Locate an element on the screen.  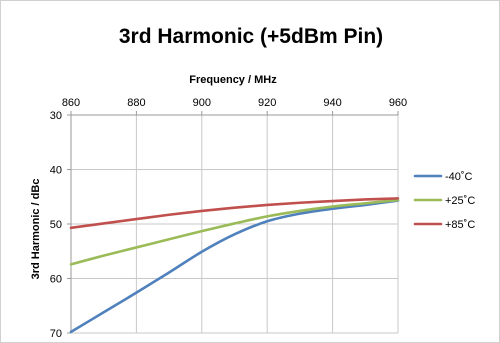
legend-label: +85˚C is located at coordinates (460, 225).